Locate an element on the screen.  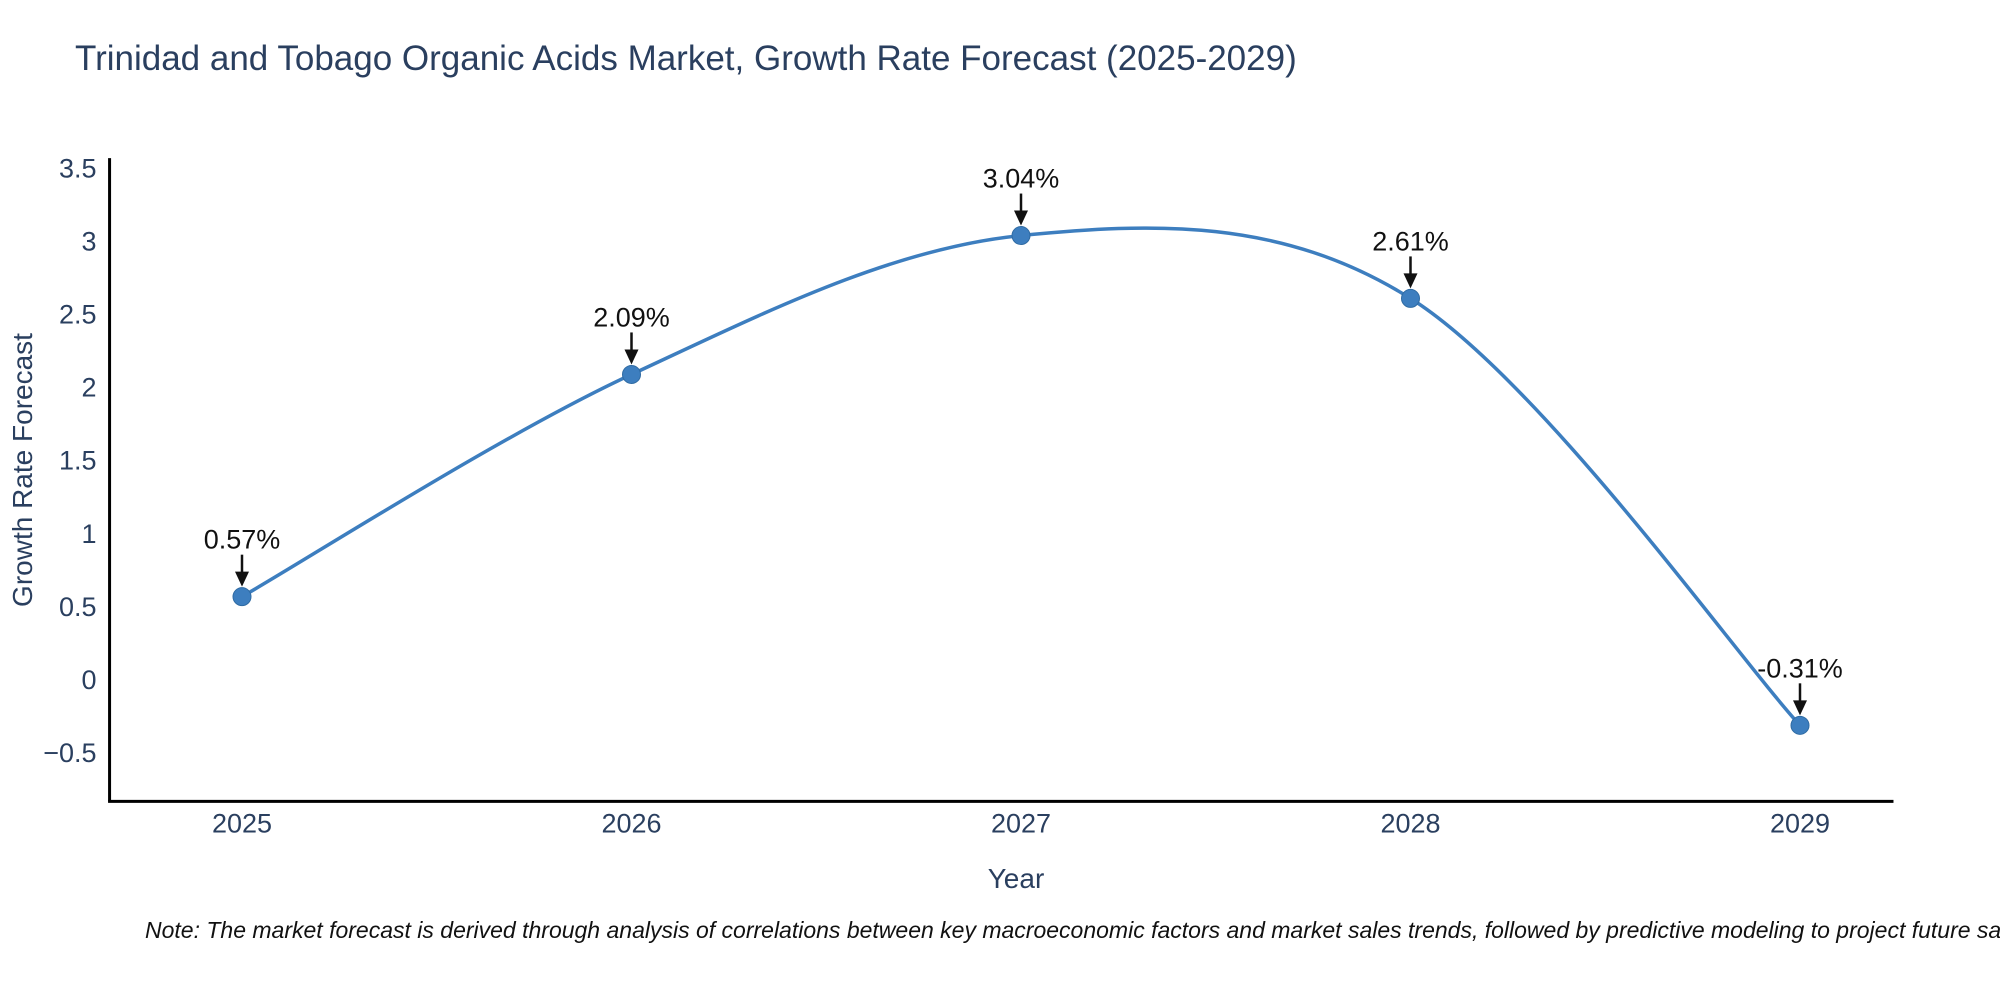
x-tick-label: 2029 is located at coordinates (1800, 823).